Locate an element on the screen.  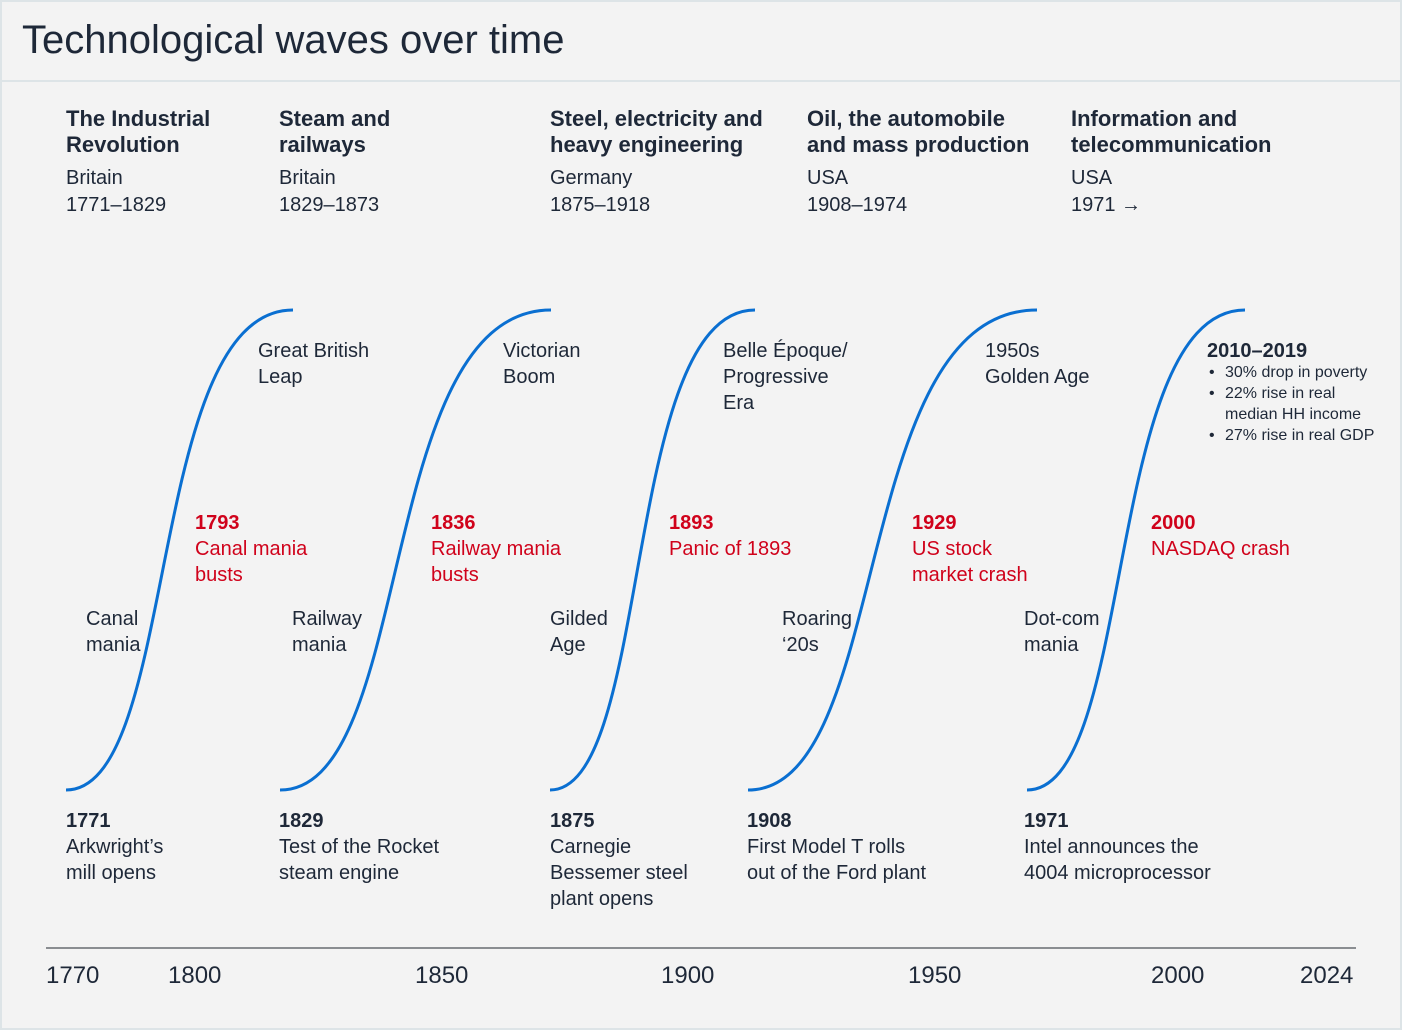
axis-tick-label: 1950 is located at coordinates (935, 975).